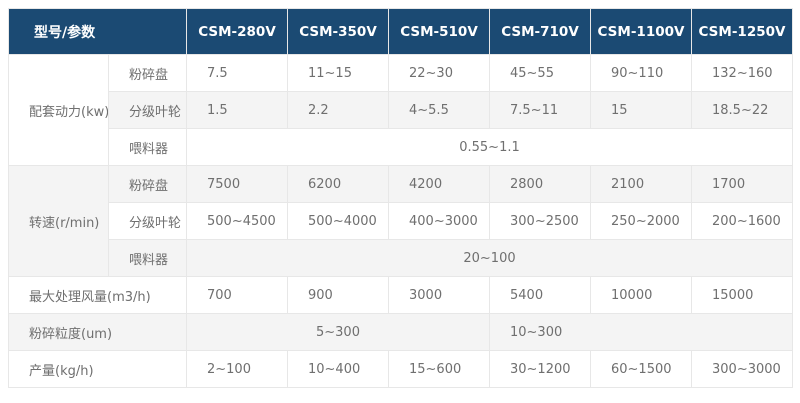 This screenshot has width=800, height=403. I want to click on spec-value-cell: 90~110, so click(641, 73).